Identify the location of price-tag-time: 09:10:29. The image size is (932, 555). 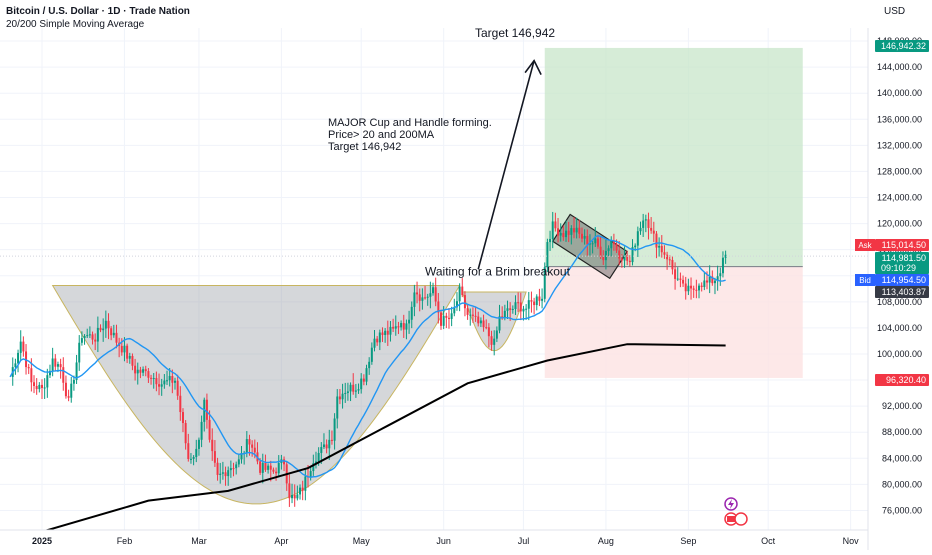
(898, 268).